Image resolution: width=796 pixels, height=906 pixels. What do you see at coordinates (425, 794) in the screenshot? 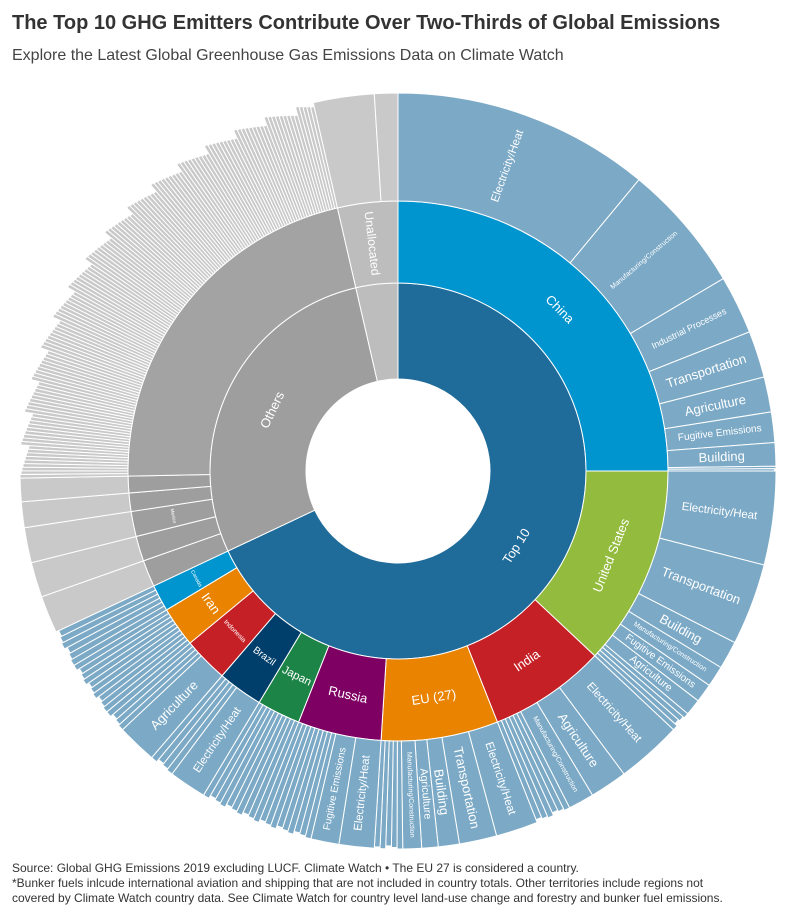
I see `sector-label-agriculture: Agriculture` at bounding box center [425, 794].